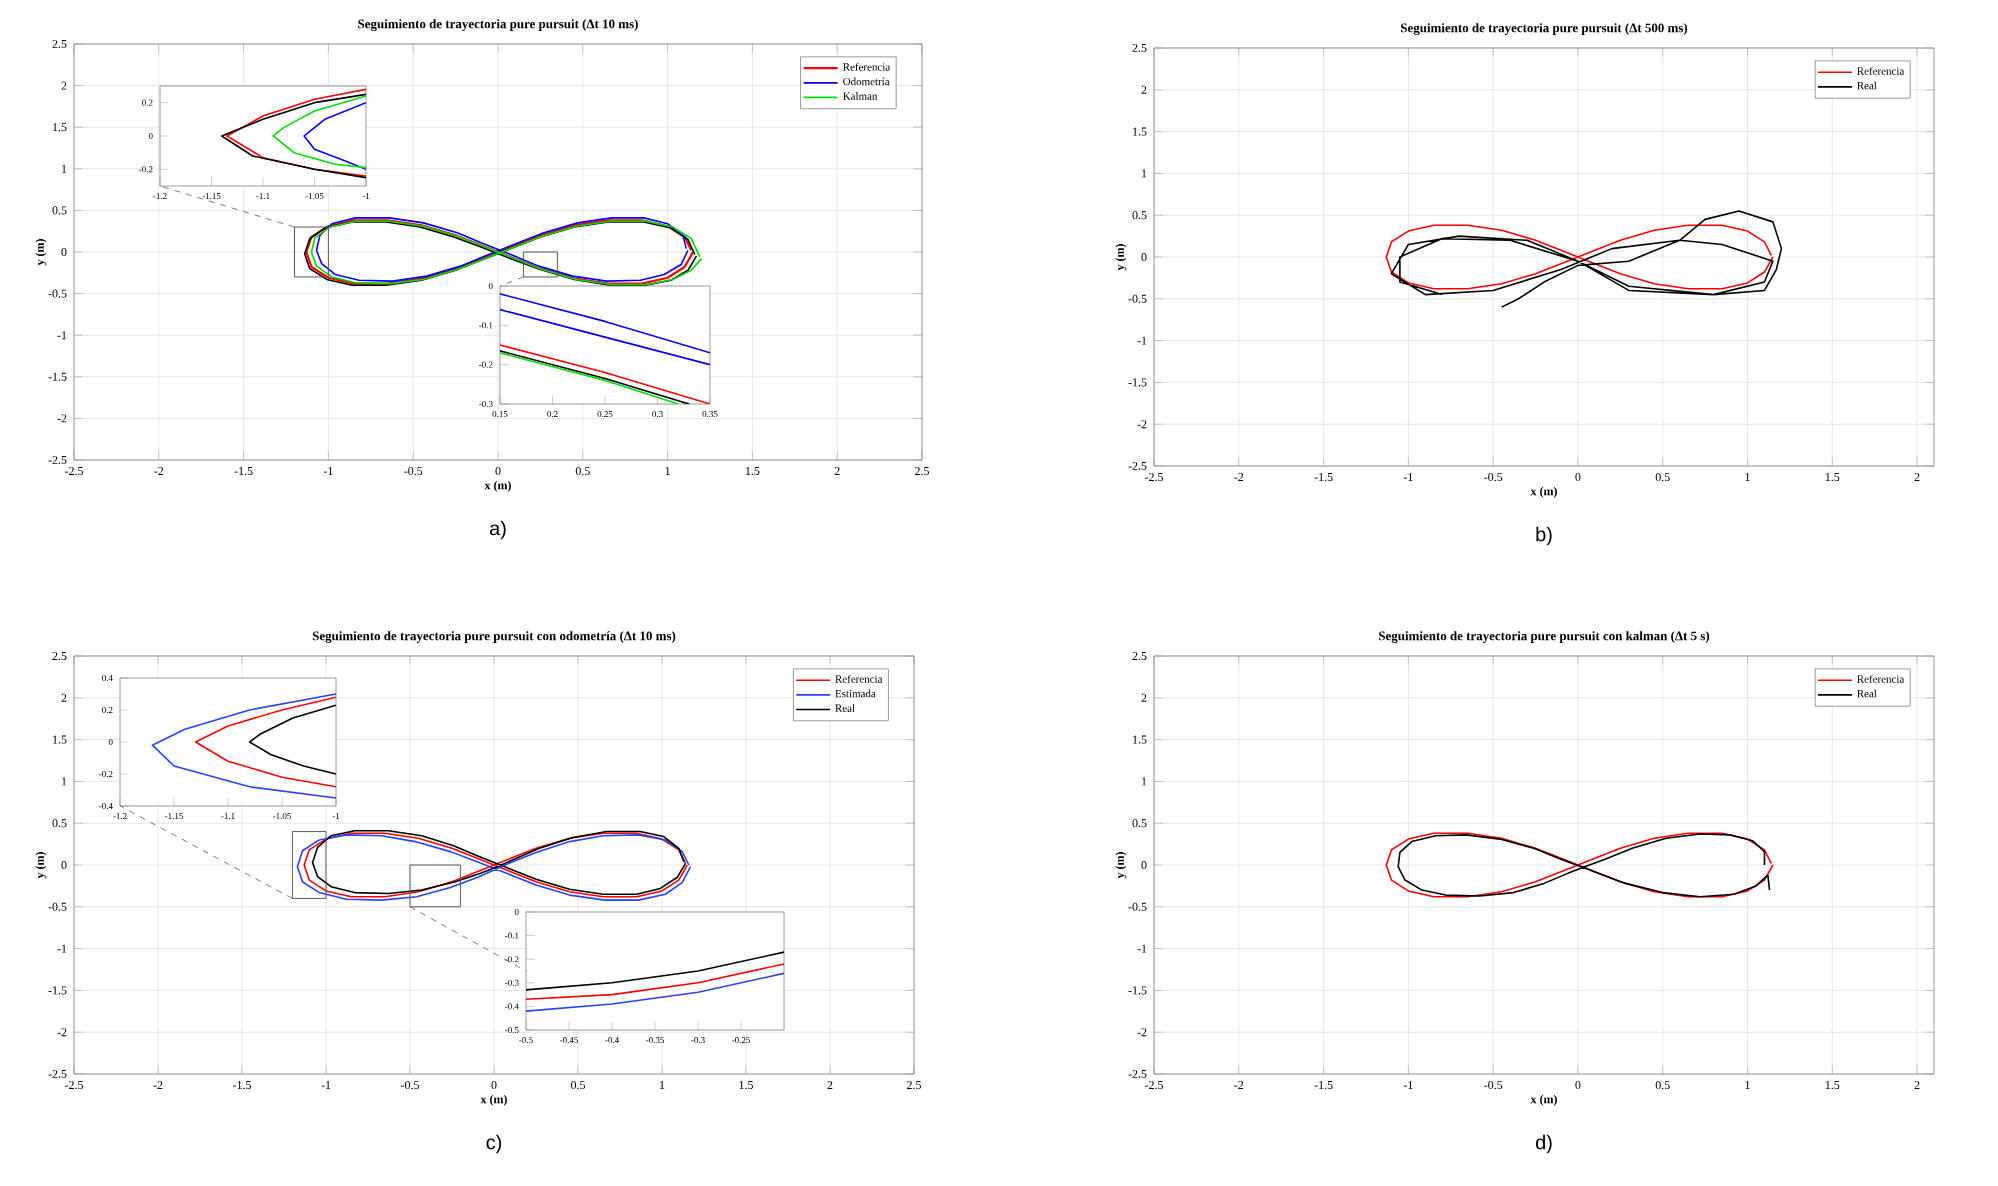  What do you see at coordinates (497, 530) in the screenshot?
I see `text: a)` at bounding box center [497, 530].